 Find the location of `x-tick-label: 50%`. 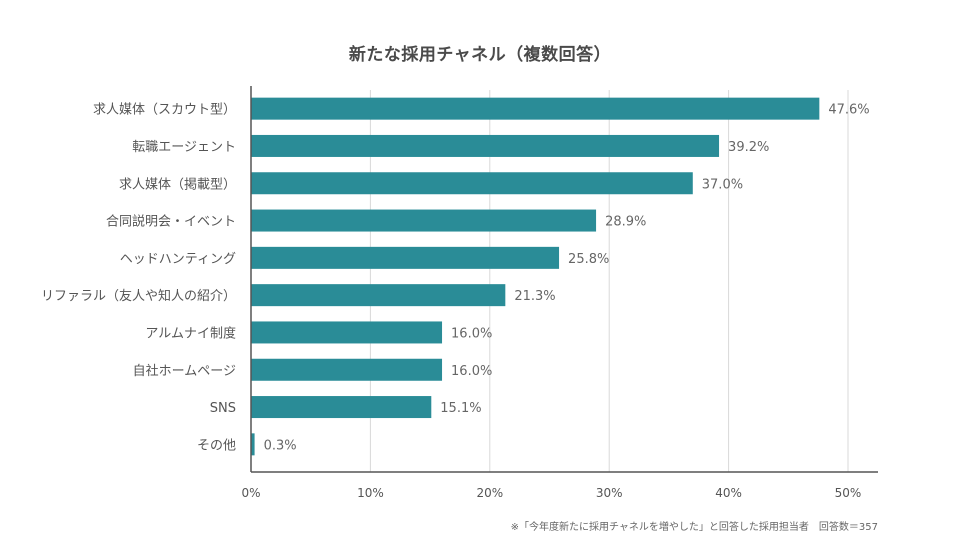

x-tick-label: 50% is located at coordinates (848, 493).